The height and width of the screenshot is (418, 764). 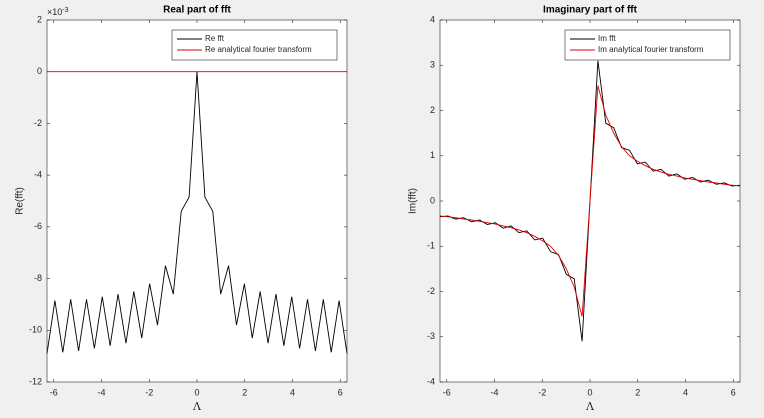 What do you see at coordinates (215, 38) in the screenshot?
I see `legend-label: Re fft` at bounding box center [215, 38].